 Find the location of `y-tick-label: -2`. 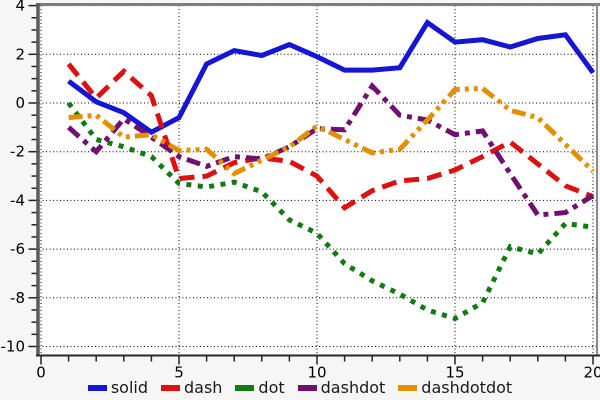

y-tick-label: -2 is located at coordinates (17, 152).